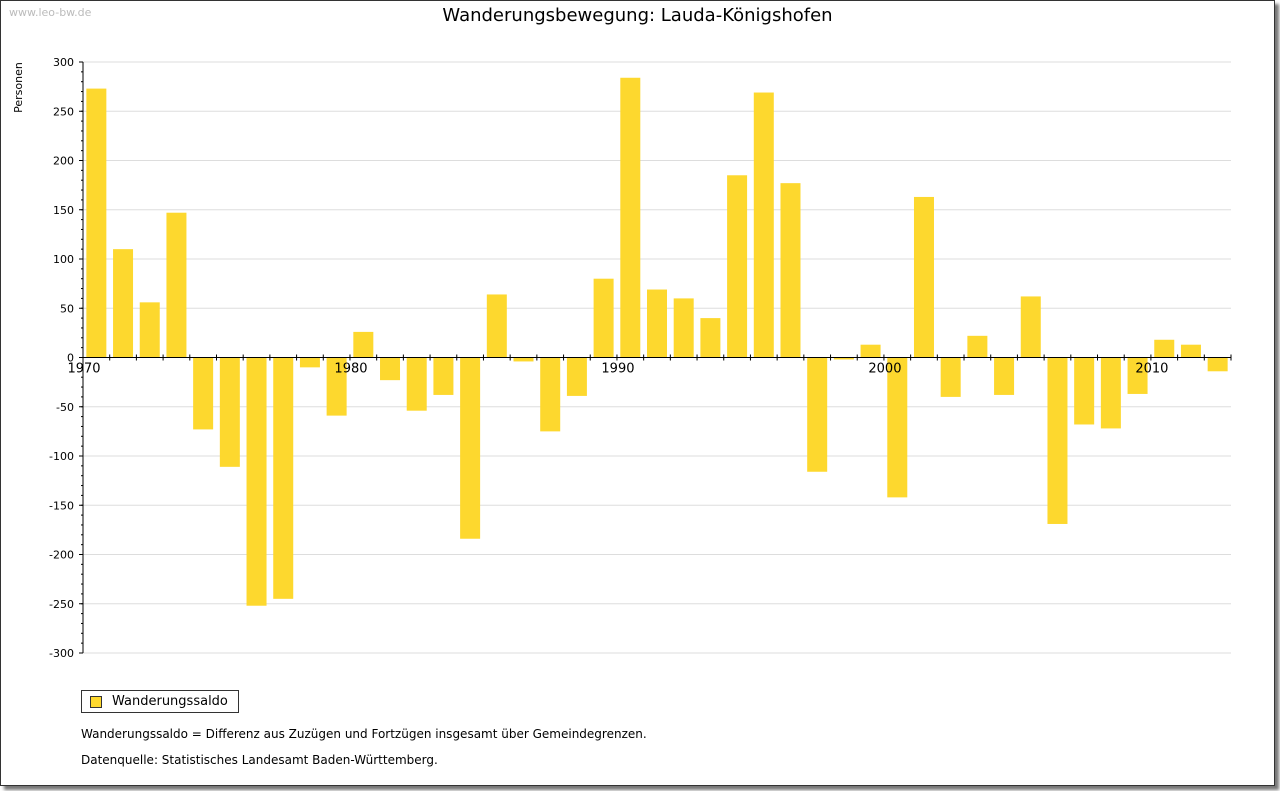 Image resolution: width=1280 pixels, height=791 pixels. What do you see at coordinates (763, 225) in the screenshot?
I see `bar-1995` at bounding box center [763, 225].